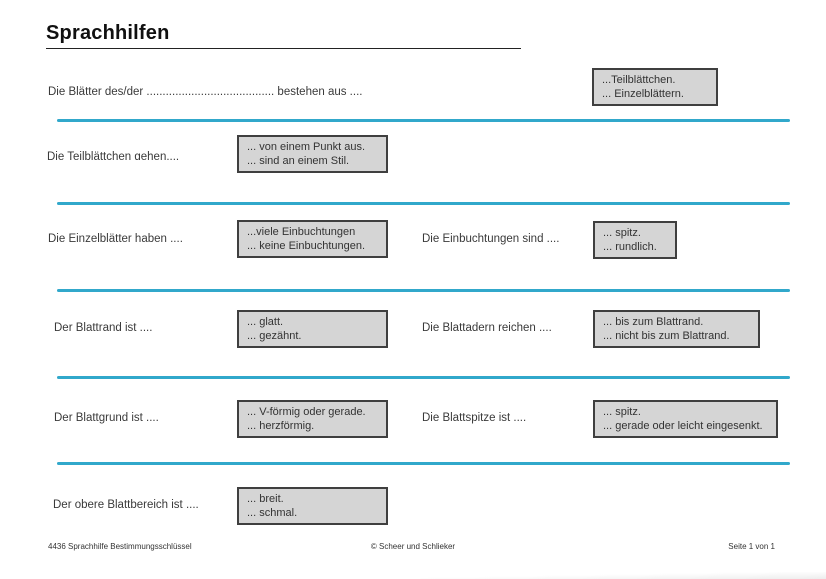 The height and width of the screenshot is (579, 826). I want to click on footer-copyright: © Scheer und Schlieker, so click(413, 546).